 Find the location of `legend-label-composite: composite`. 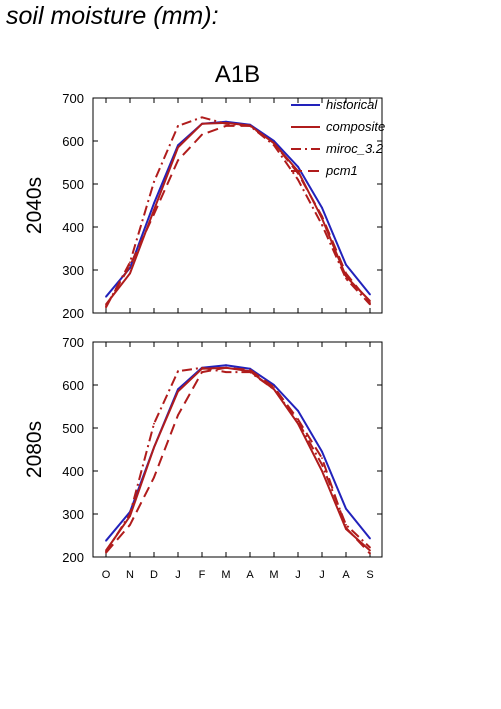

legend-label-composite: composite is located at coordinates (355, 126).